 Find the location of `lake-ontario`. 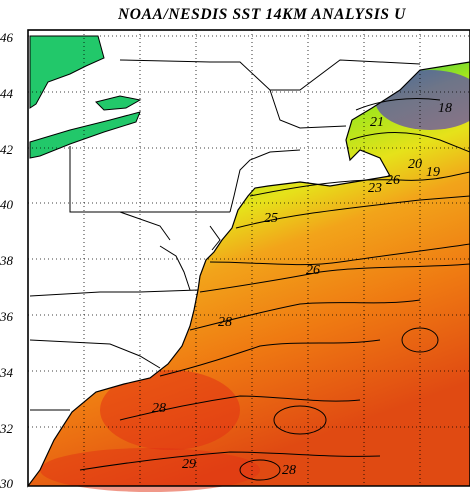

lake-ontario is located at coordinates (85, 135).